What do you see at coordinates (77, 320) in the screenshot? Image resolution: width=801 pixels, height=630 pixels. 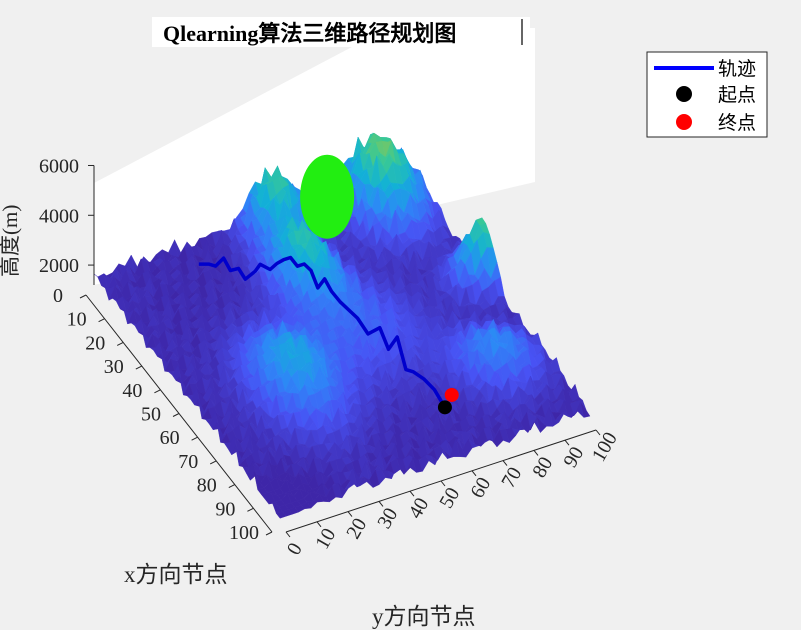 I see `x-tick-label: 10` at bounding box center [77, 320].